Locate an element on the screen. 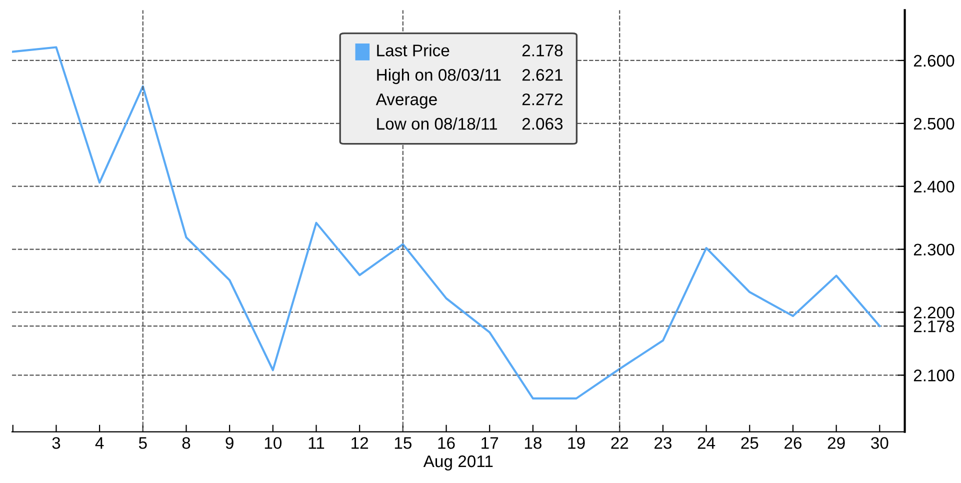  legend-label: Last Price is located at coordinates (413, 50).